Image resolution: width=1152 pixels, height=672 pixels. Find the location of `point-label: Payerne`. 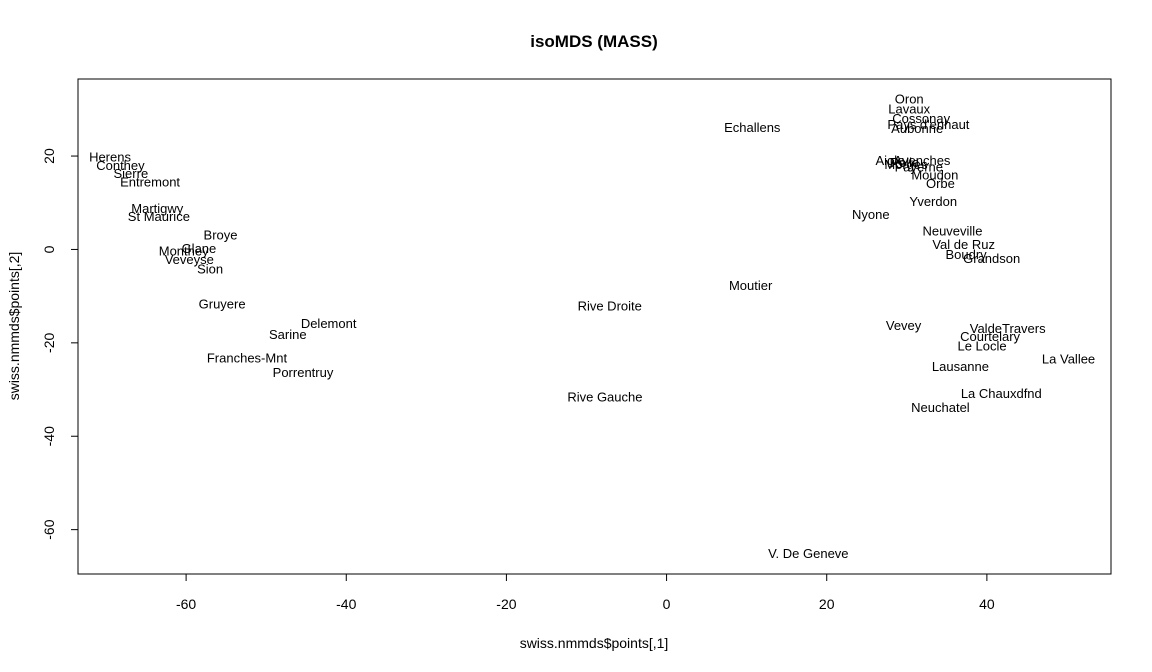

point-label: Payerne is located at coordinates (919, 166).